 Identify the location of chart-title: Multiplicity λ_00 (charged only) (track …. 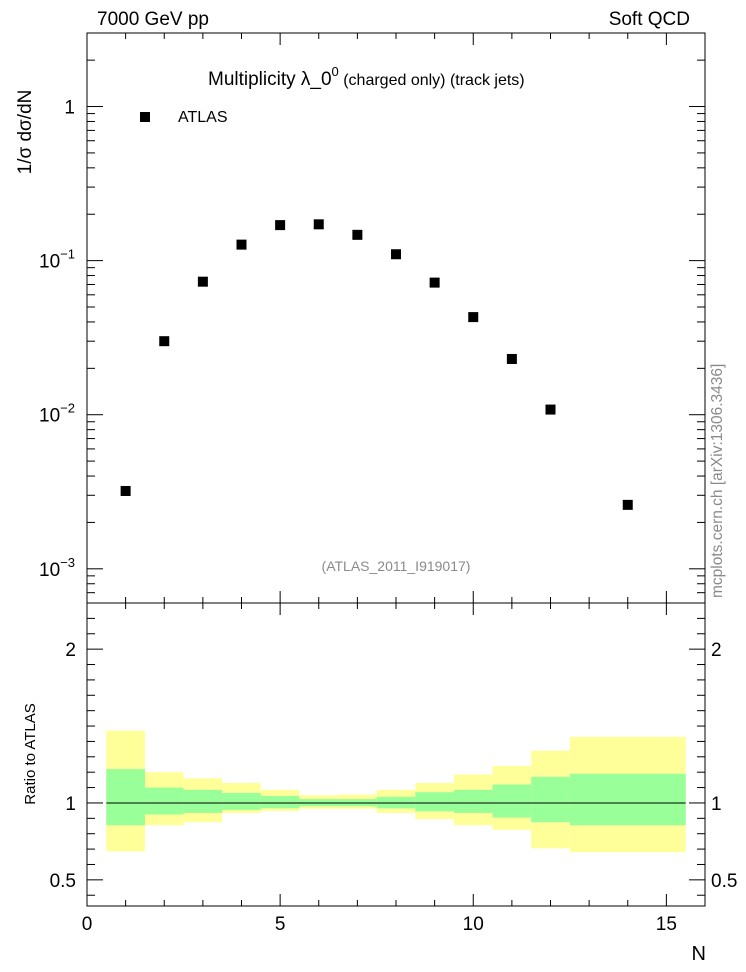
(366, 77).